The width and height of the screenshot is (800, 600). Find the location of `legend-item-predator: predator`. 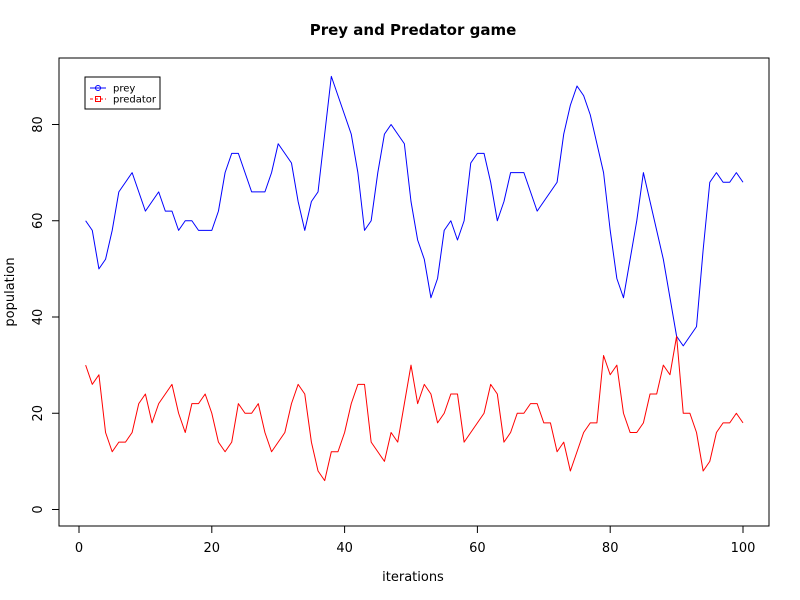

legend-item-predator: predator is located at coordinates (123, 100).